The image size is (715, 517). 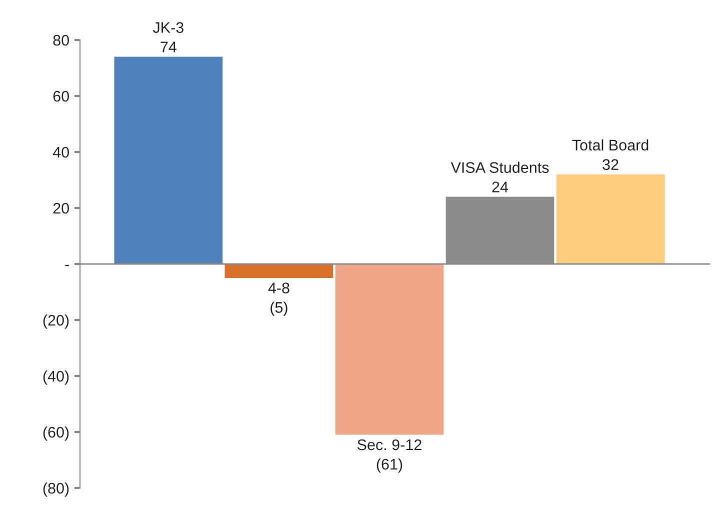 What do you see at coordinates (61, 96) in the screenshot?
I see `y-tick-label: 60` at bounding box center [61, 96].